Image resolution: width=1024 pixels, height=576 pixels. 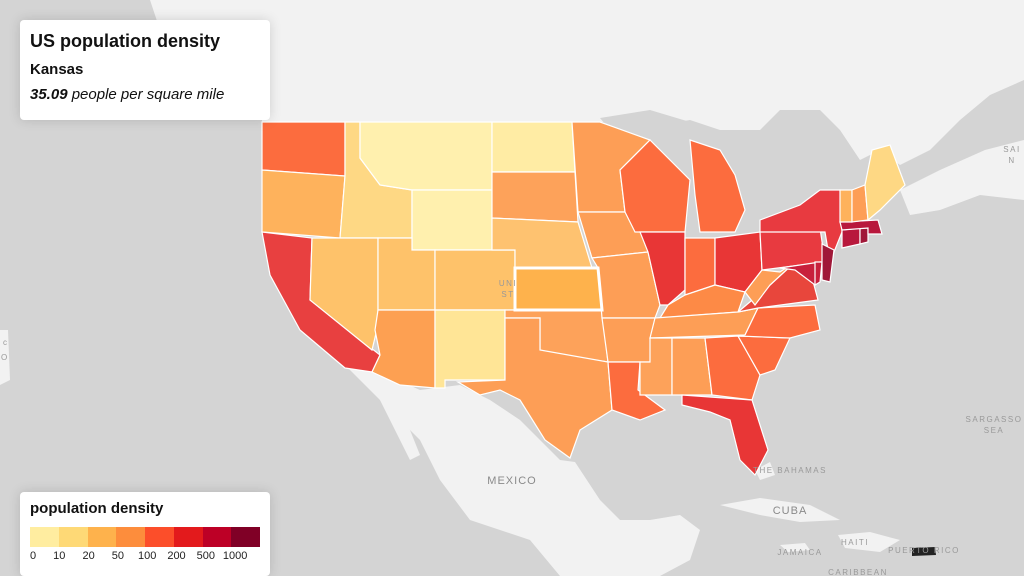 What do you see at coordinates (470, 349) in the screenshot?
I see `state-new-mexico` at bounding box center [470, 349].